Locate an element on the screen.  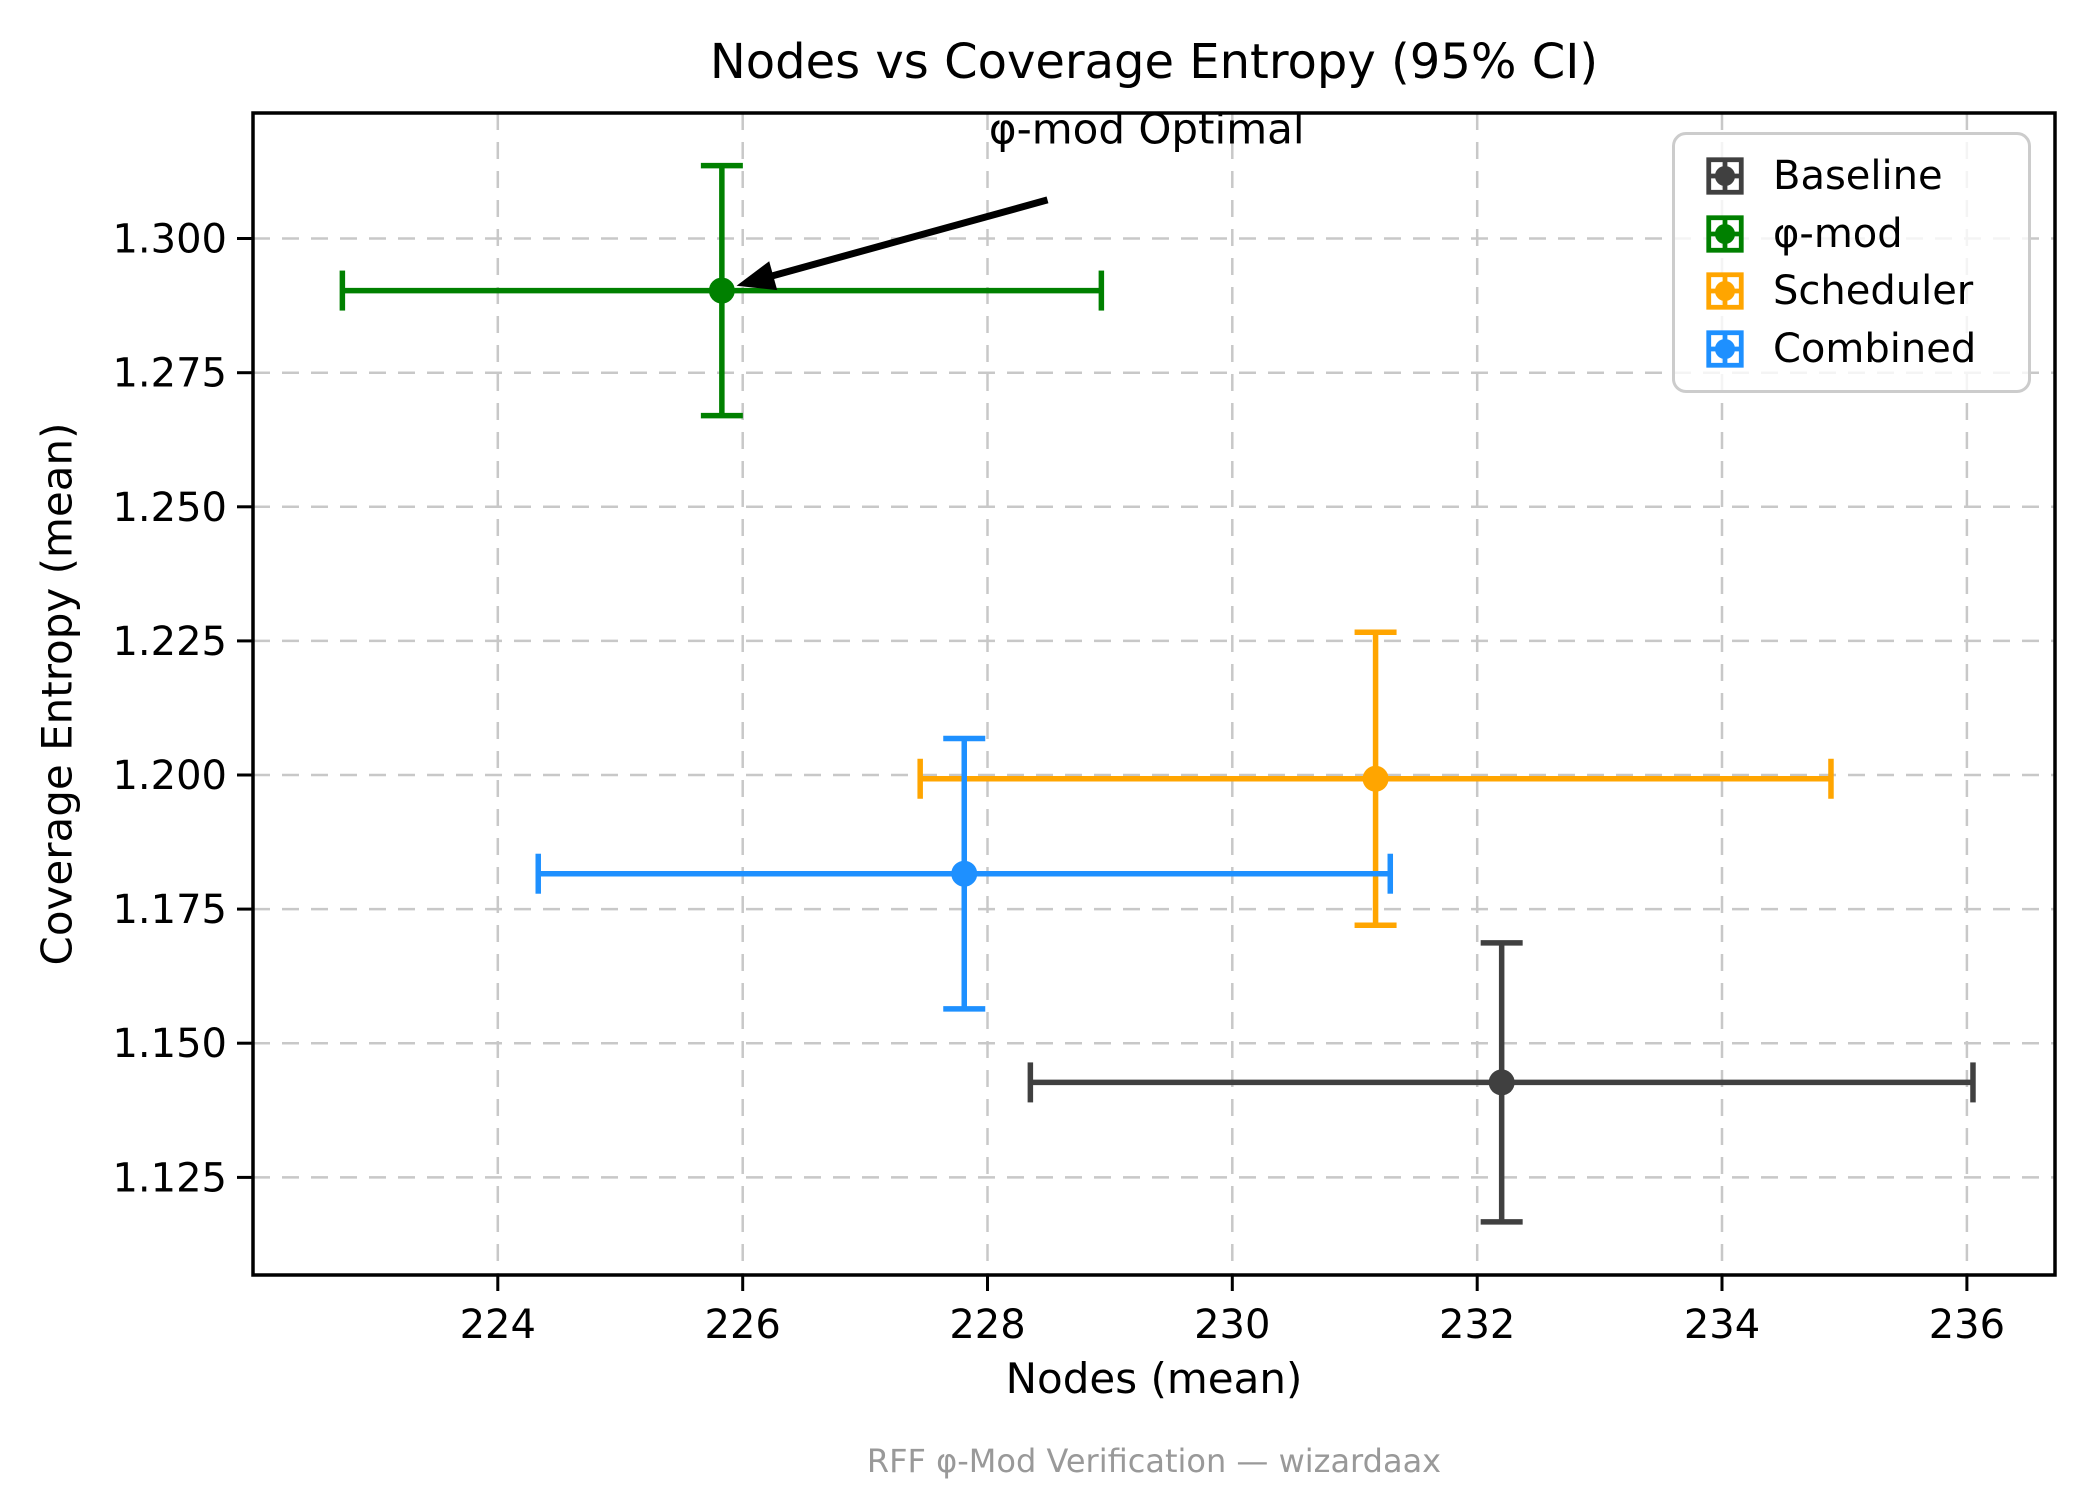
y-tick-label: 1.125 is located at coordinates (169, 1178).